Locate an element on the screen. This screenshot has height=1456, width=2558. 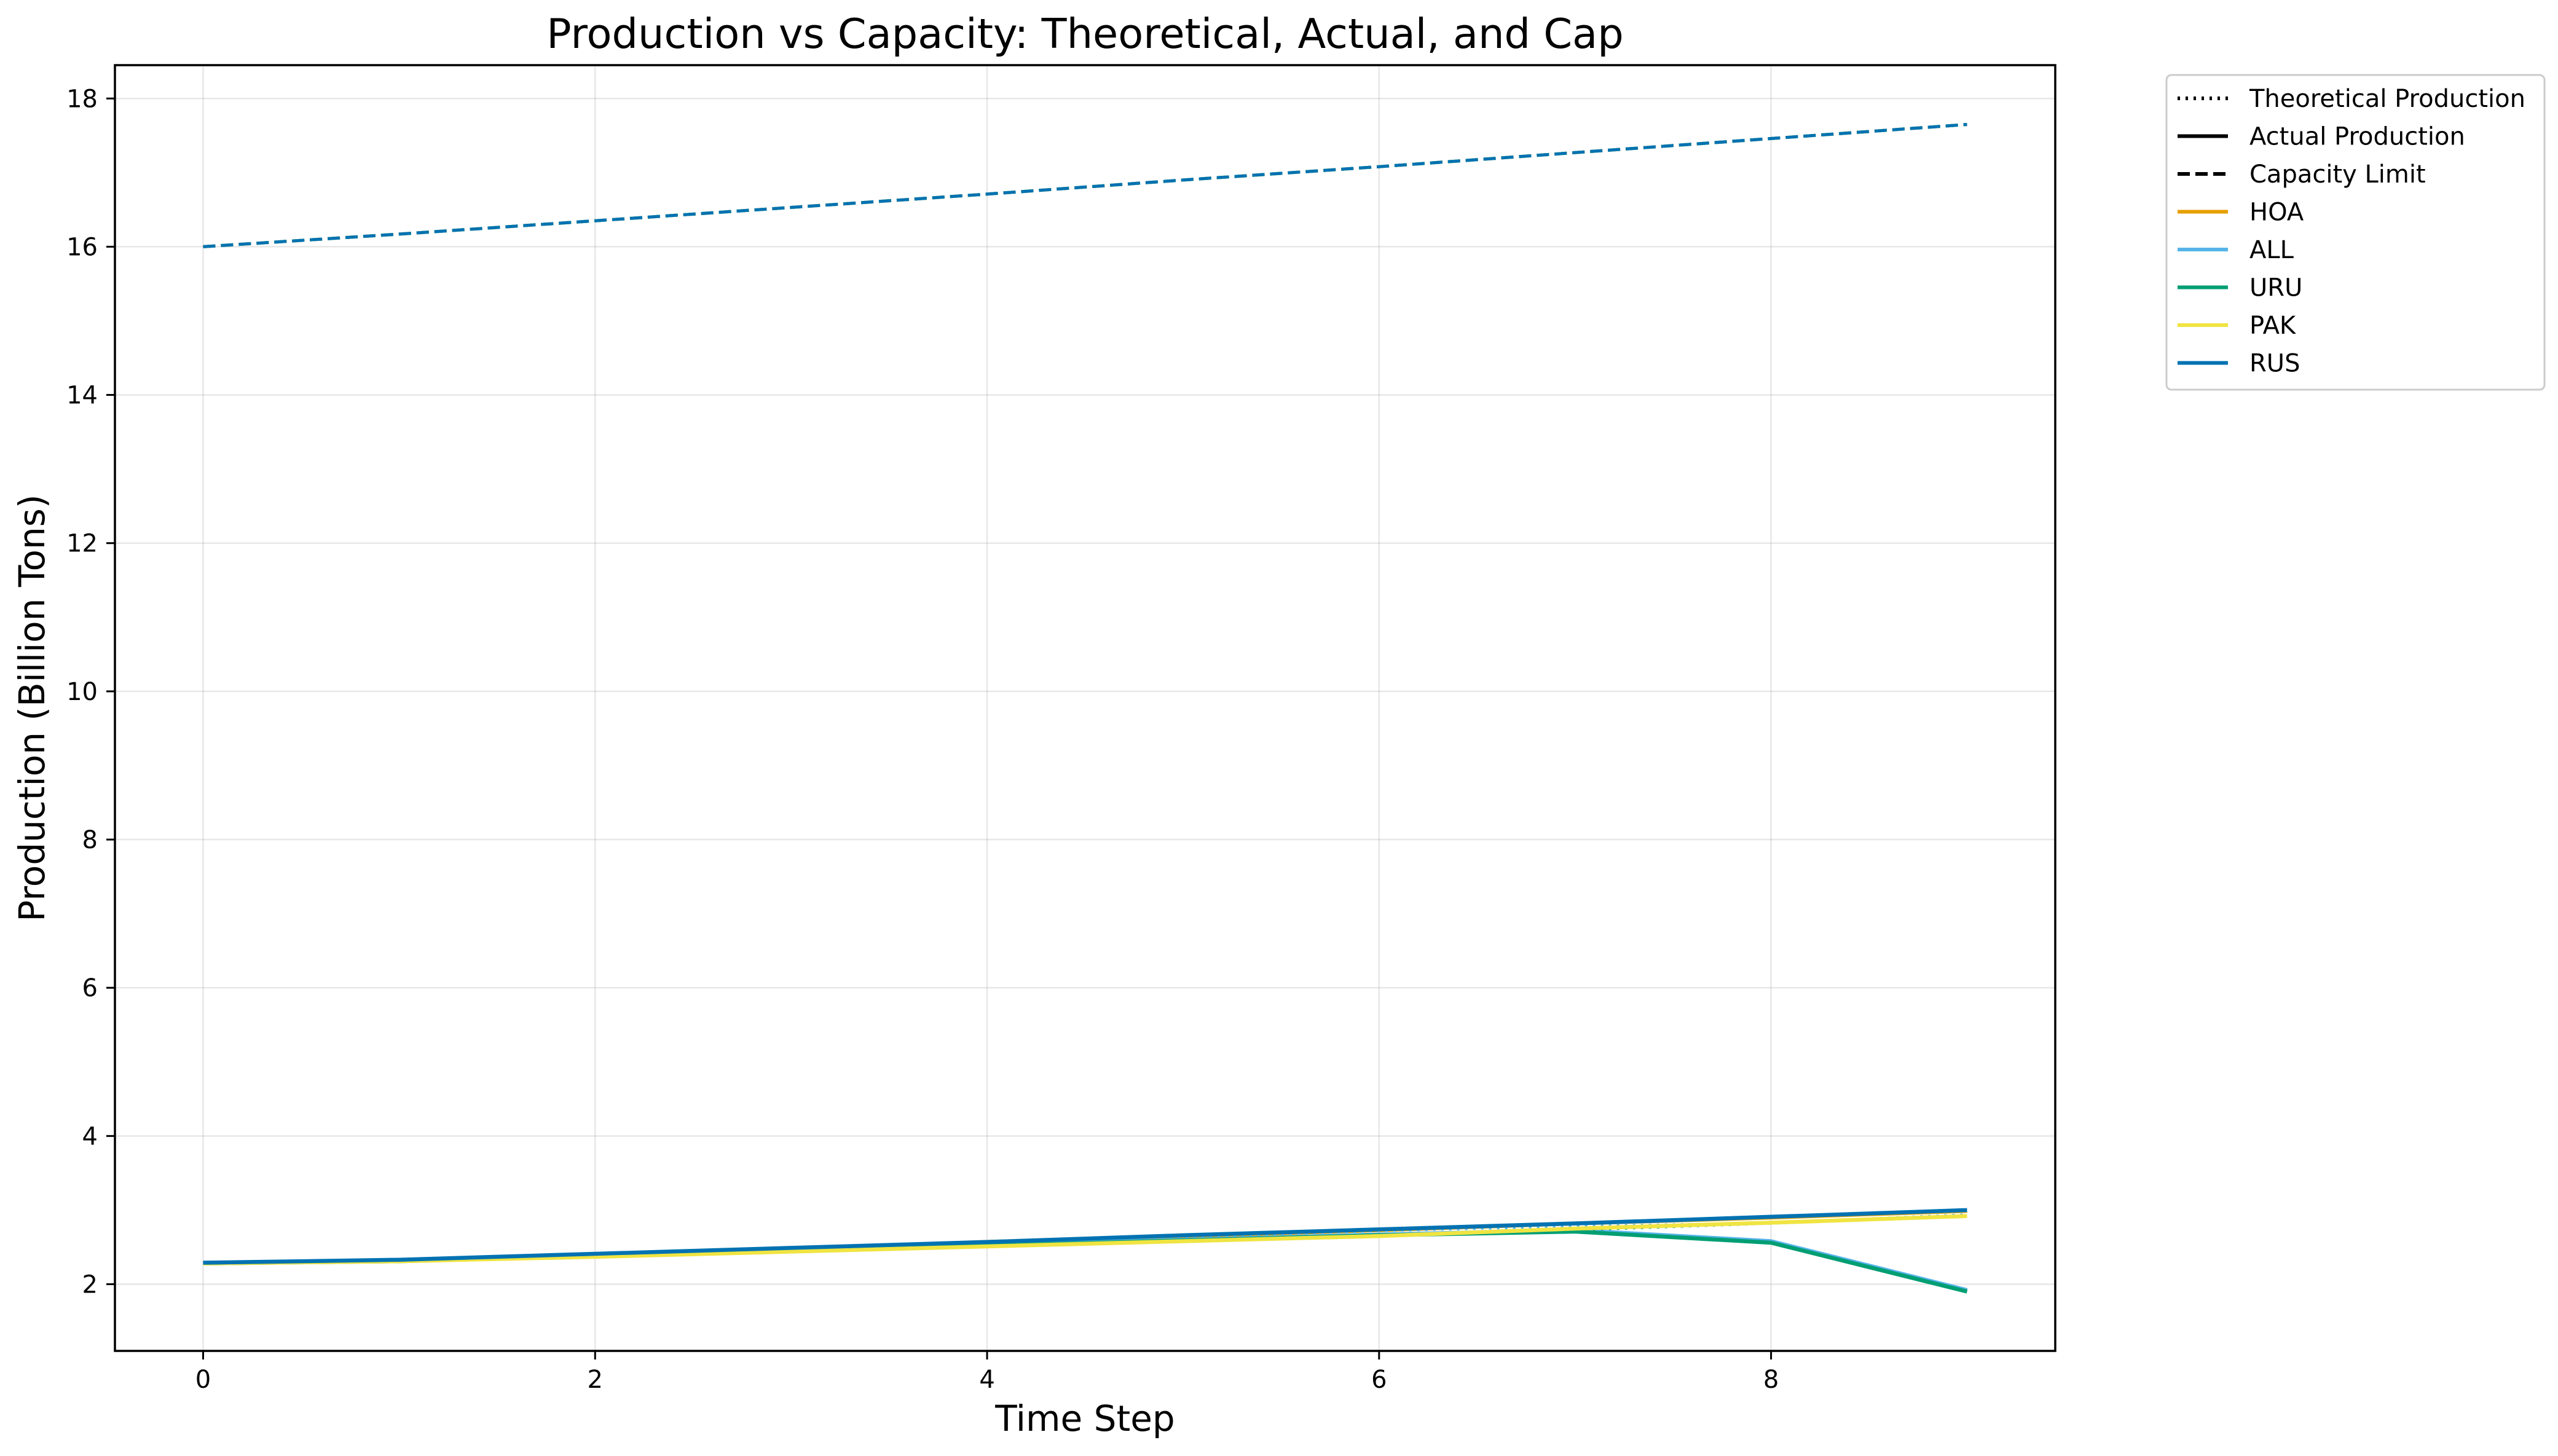
x-tick-label: 6 is located at coordinates (1379, 1380).